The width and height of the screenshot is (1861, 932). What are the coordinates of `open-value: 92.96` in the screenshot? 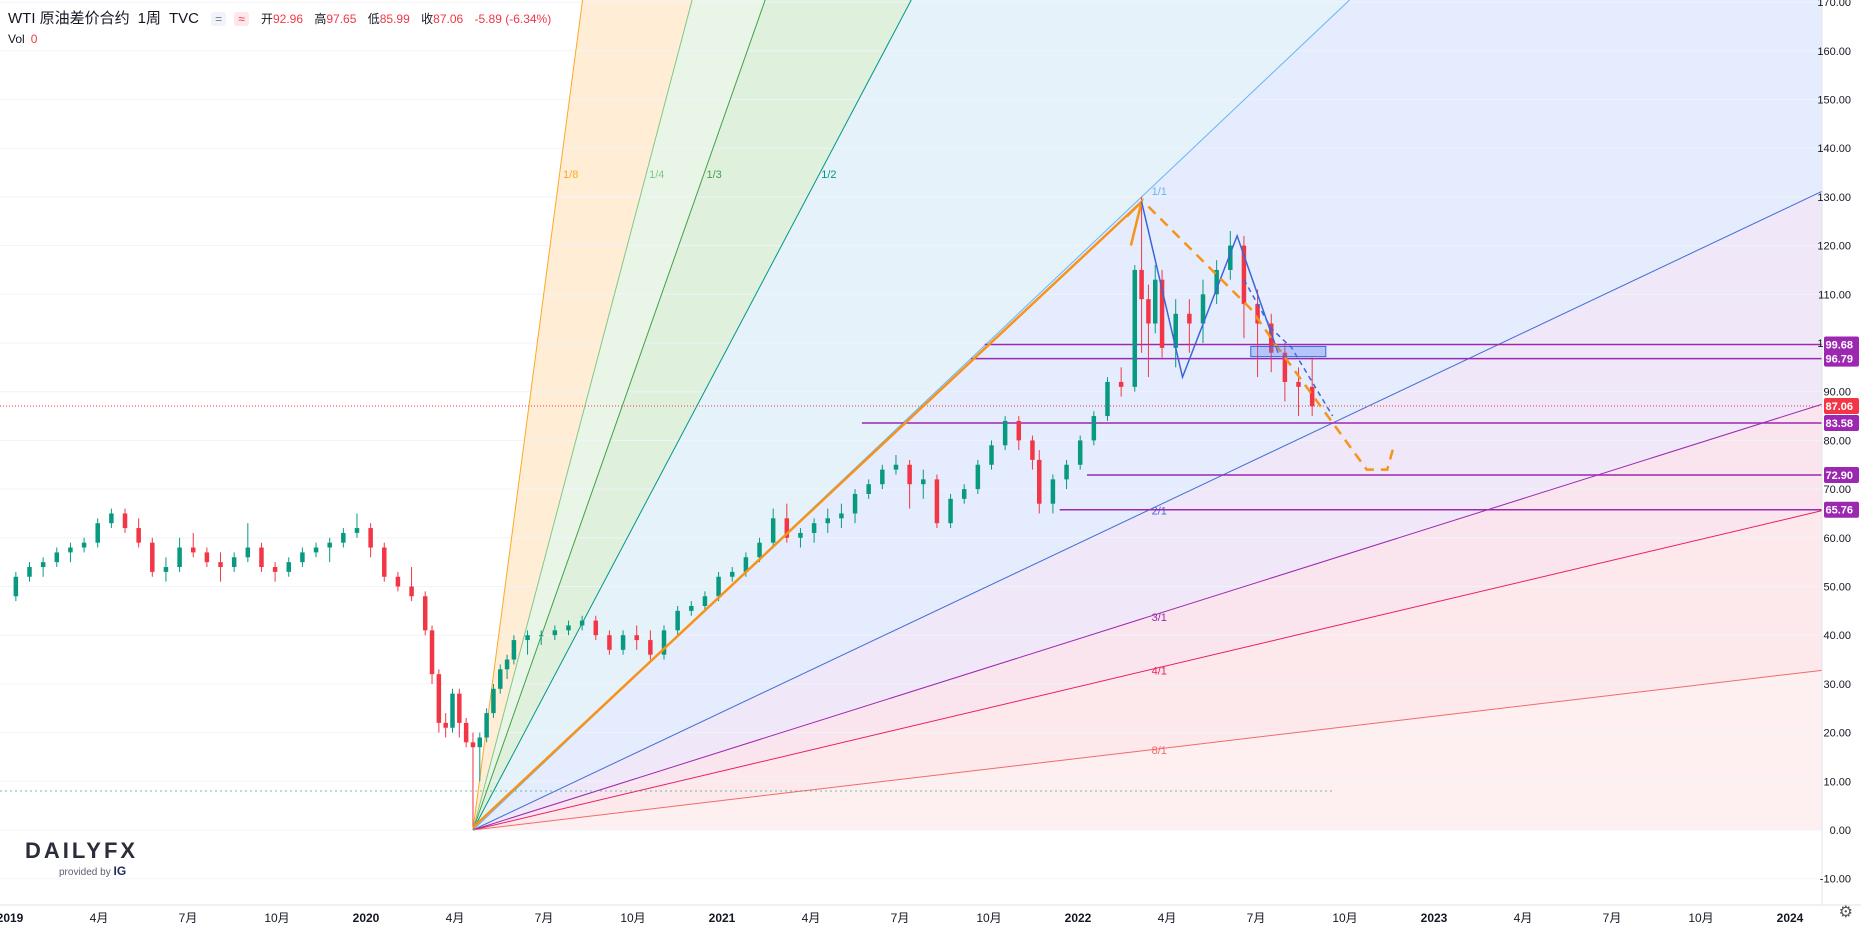 It's located at (287, 19).